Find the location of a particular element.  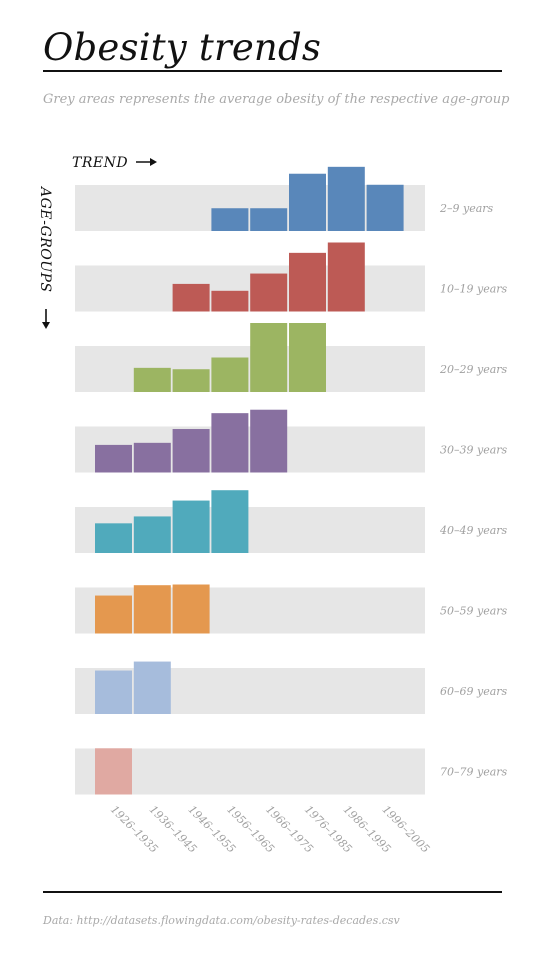

age-group-label: 60–69 years is located at coordinates (474, 691).